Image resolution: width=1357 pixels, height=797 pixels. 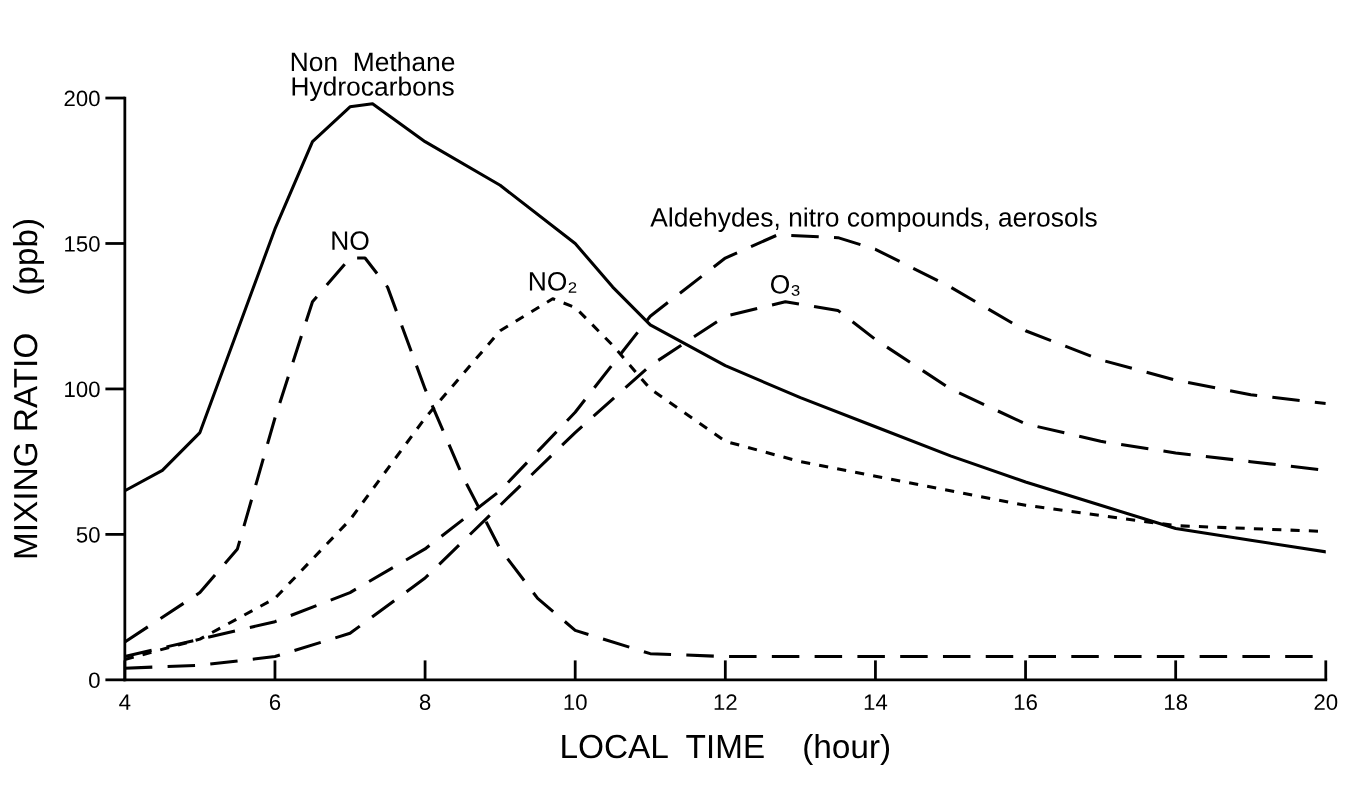 I want to click on x-tick-label: 6, so click(x=275, y=702).